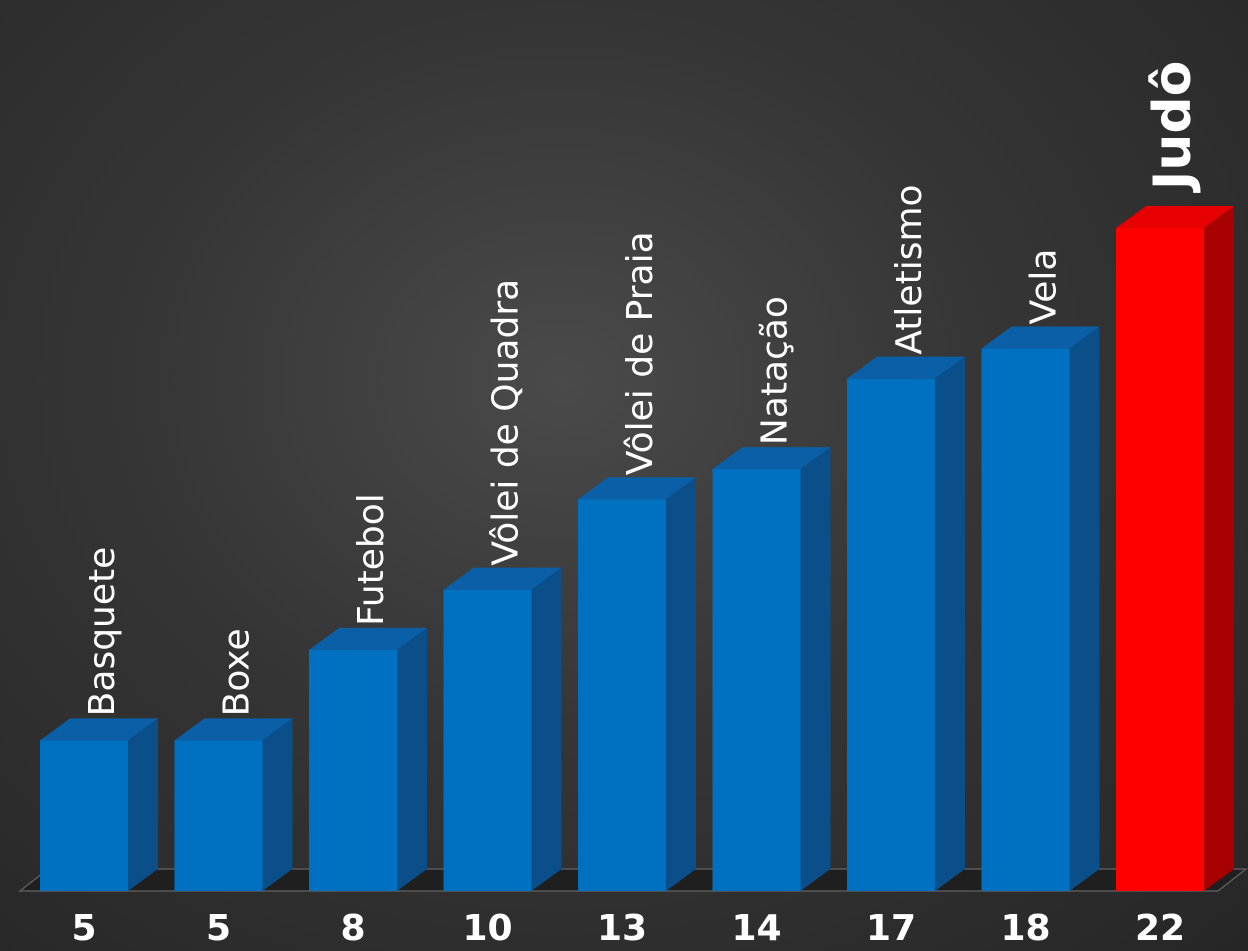 Image resolution: width=1248 pixels, height=951 pixels. I want to click on bar-volei-de-praia, so click(637, 684).